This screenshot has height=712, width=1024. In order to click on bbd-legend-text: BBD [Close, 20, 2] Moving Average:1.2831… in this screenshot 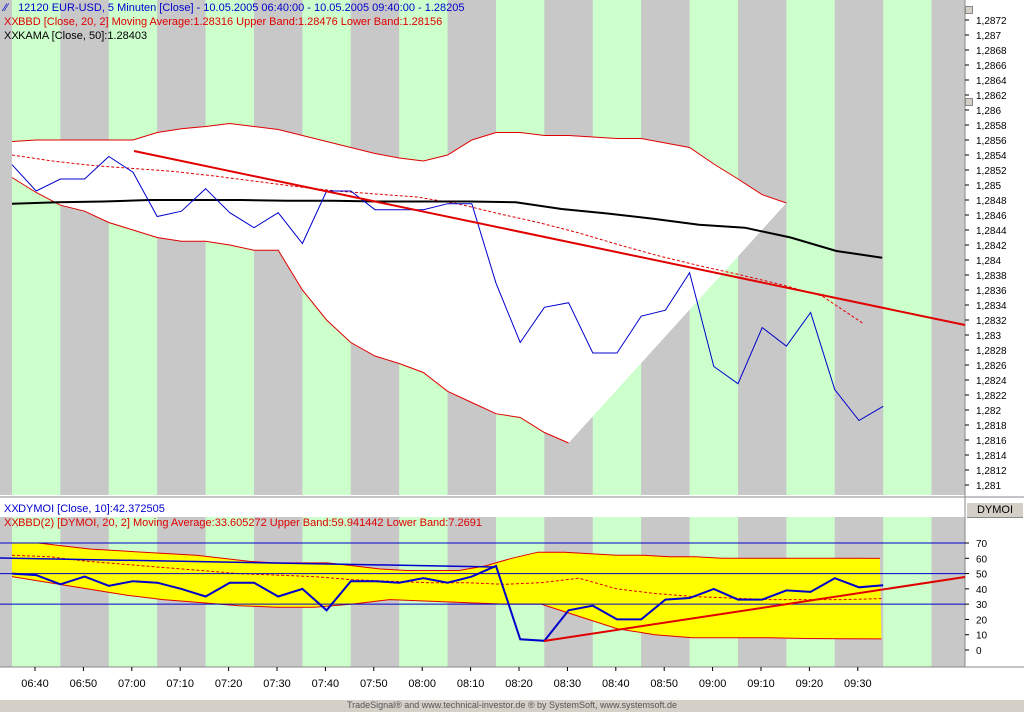, I will do `click(230, 22)`.